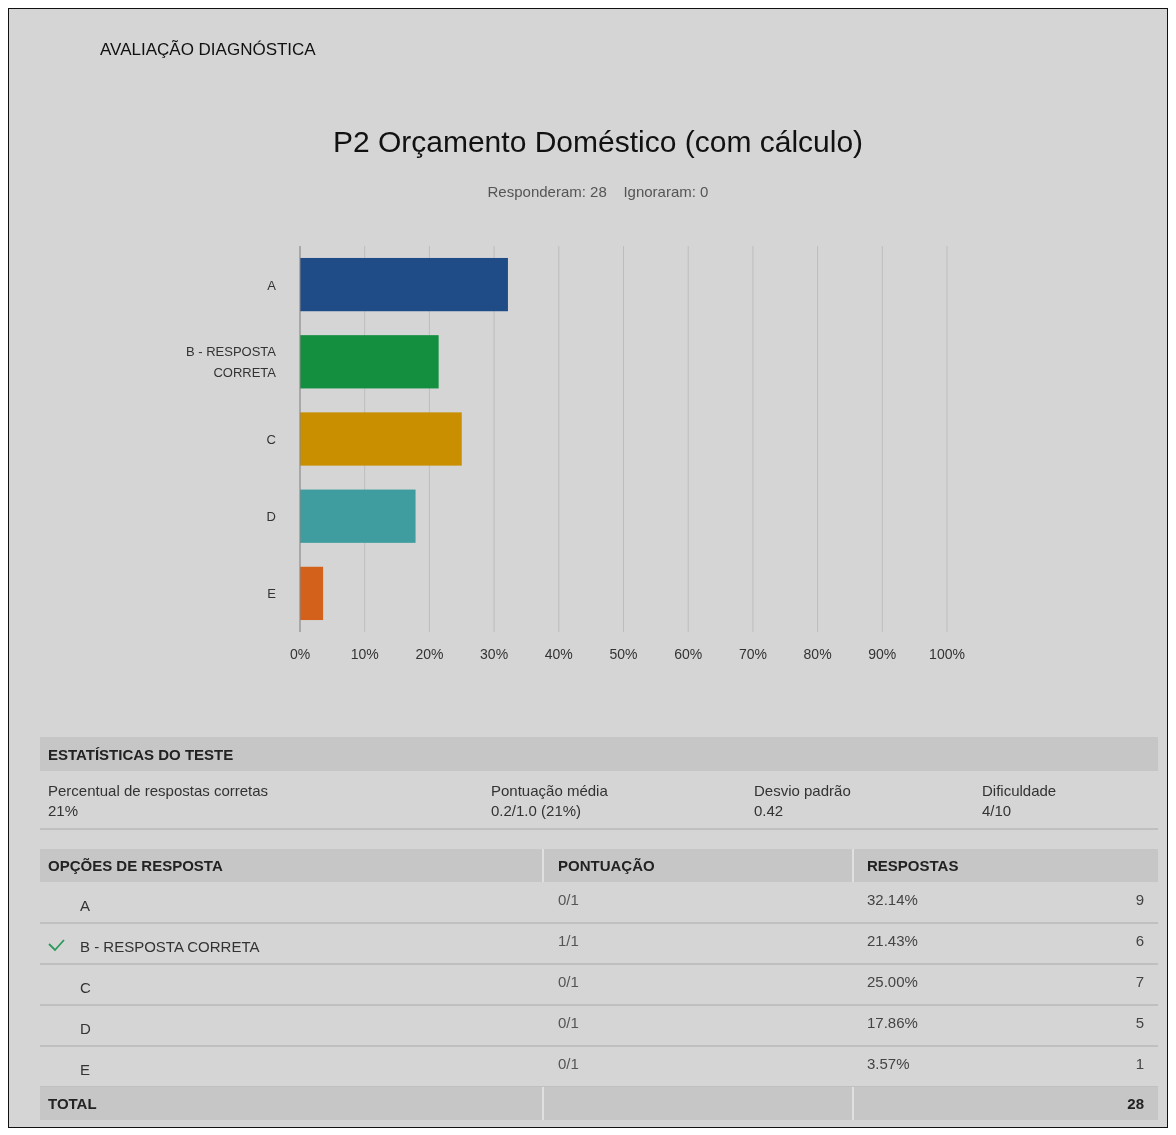 This screenshot has width=1176, height=1135. Describe the element at coordinates (913, 865) in the screenshot. I see `text: RESPOSTAS` at that location.